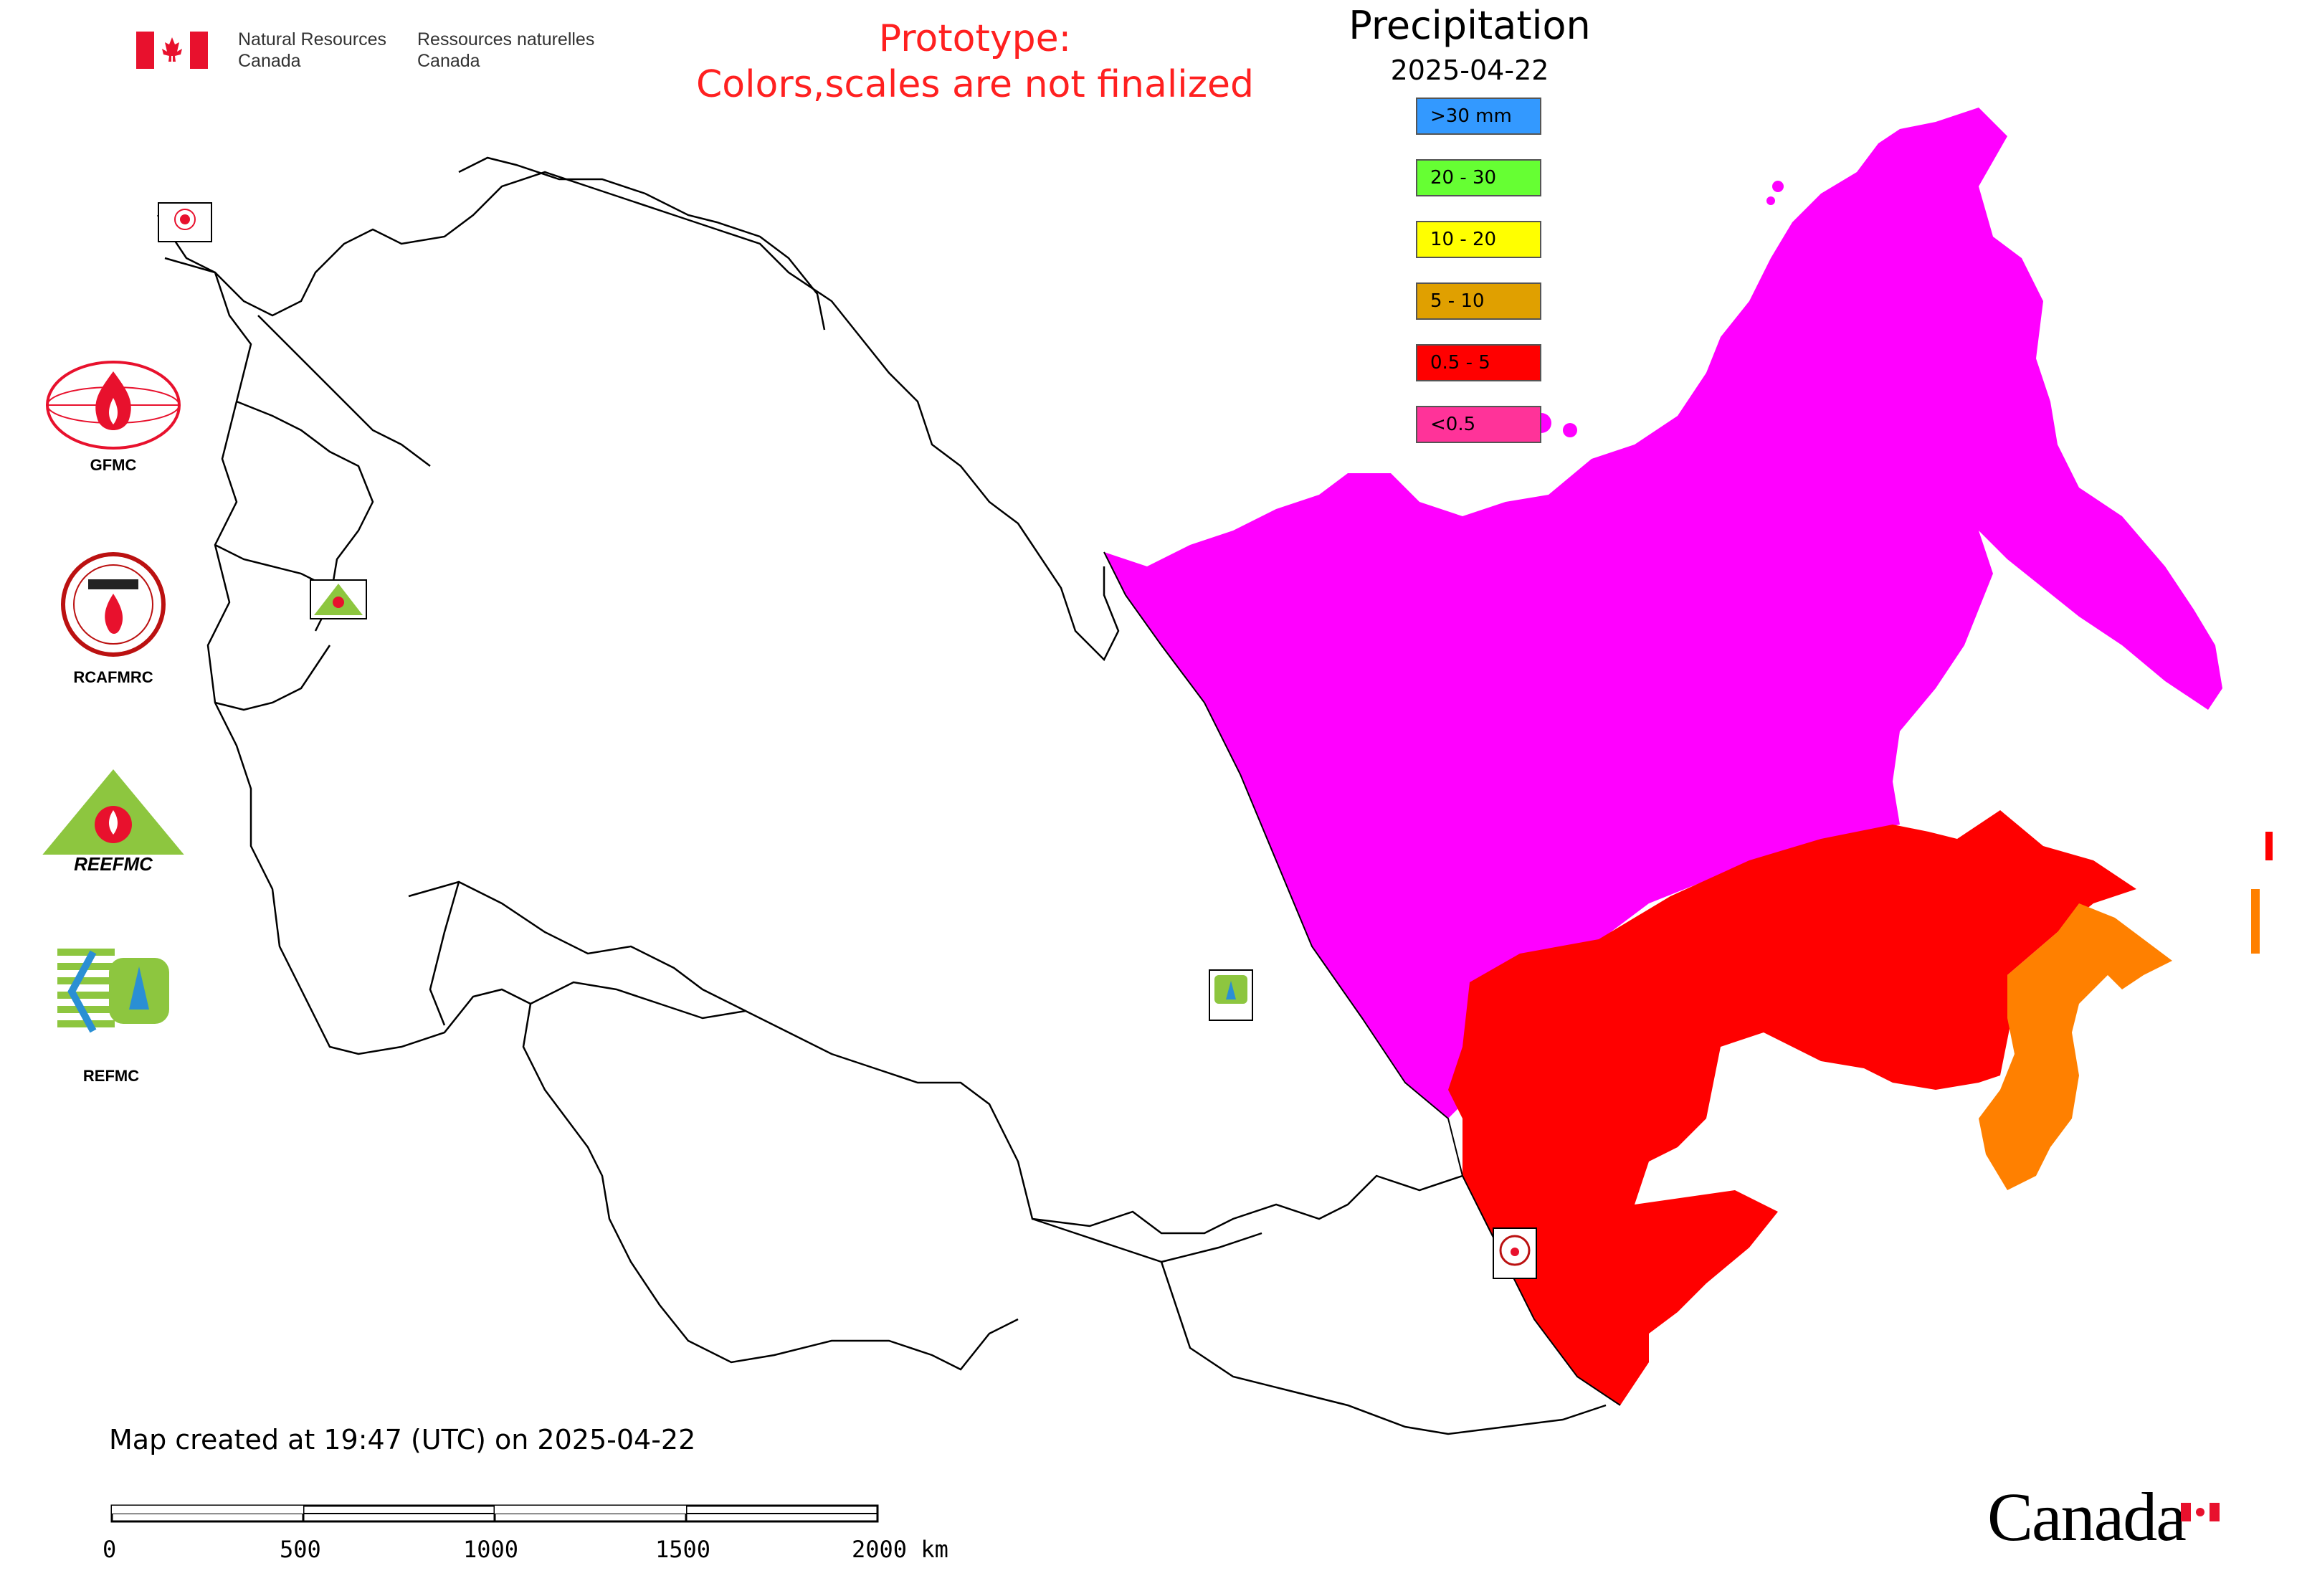 This screenshot has width=2302, height=1596. What do you see at coordinates (2269, 846) in the screenshot?
I see `islands-red` at bounding box center [2269, 846].